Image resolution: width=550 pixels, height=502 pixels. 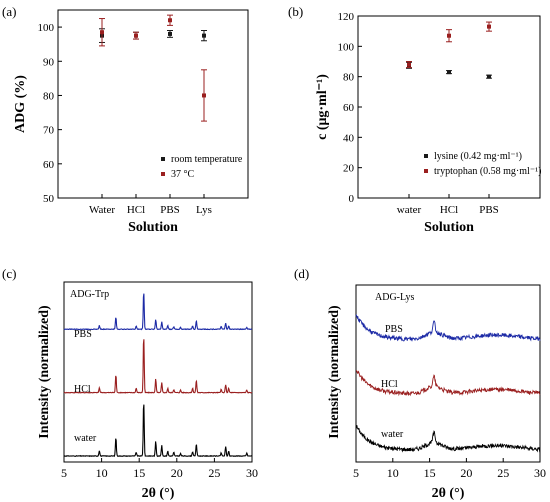 I want to click on panel-d-y-title: Intensity (normalized), so click(x=334, y=372).